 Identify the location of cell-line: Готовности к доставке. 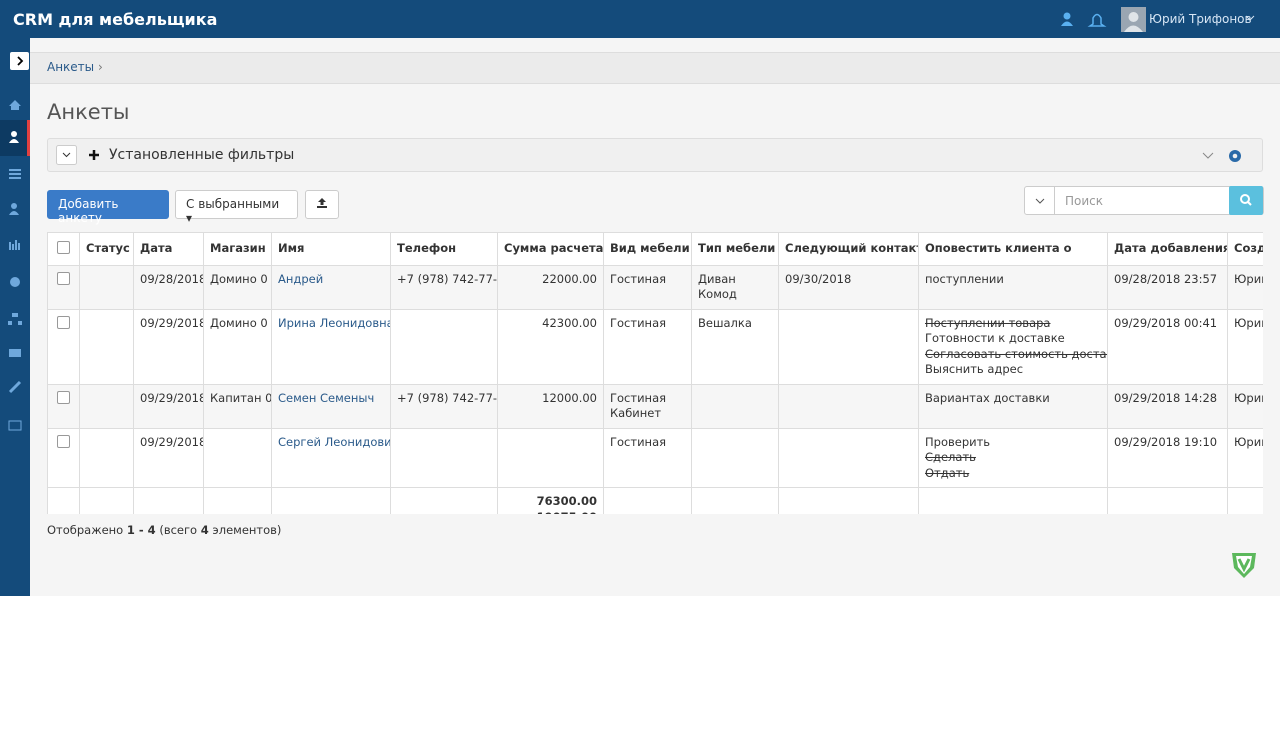
(995, 338).